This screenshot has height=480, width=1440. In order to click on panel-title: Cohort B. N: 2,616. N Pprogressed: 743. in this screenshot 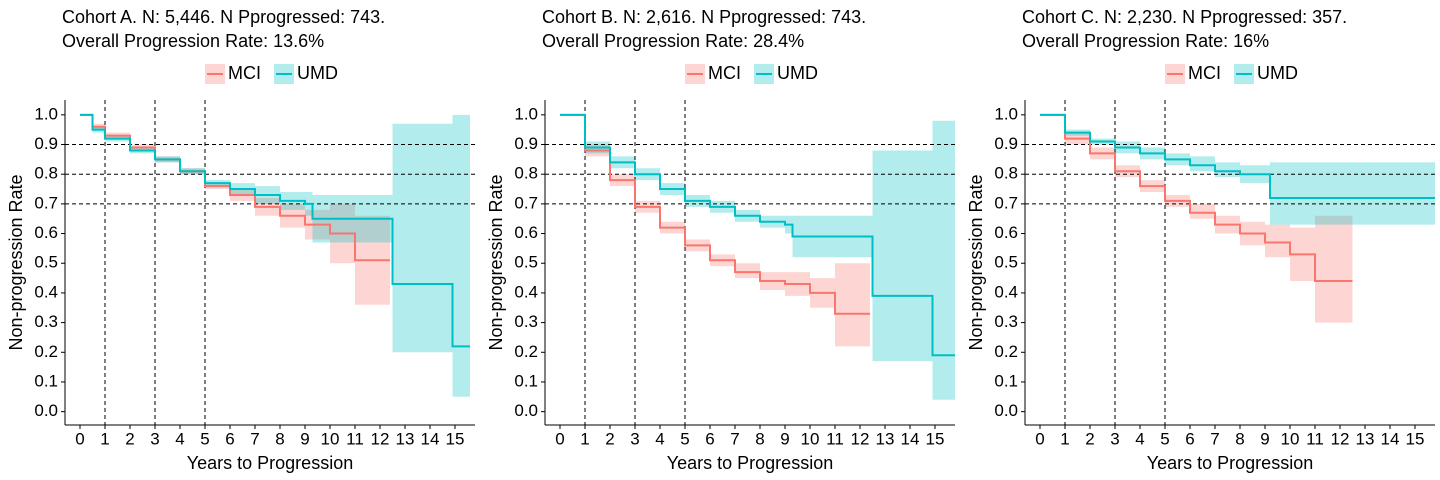, I will do `click(704, 17)`.